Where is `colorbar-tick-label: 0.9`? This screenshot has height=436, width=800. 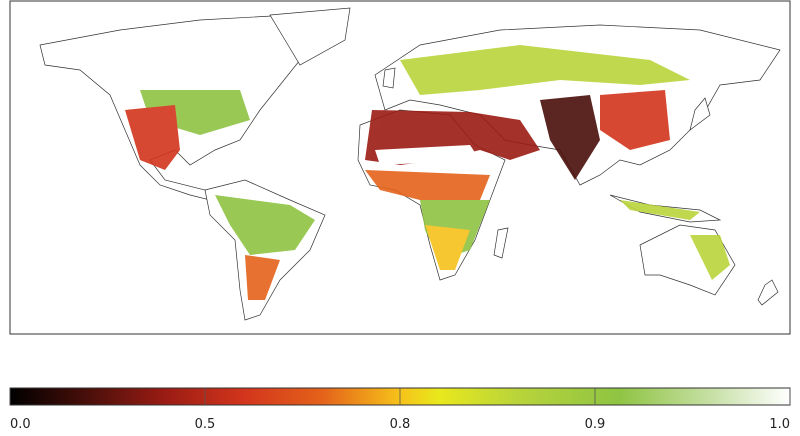
colorbar-tick-label: 0.9 is located at coordinates (595, 424).